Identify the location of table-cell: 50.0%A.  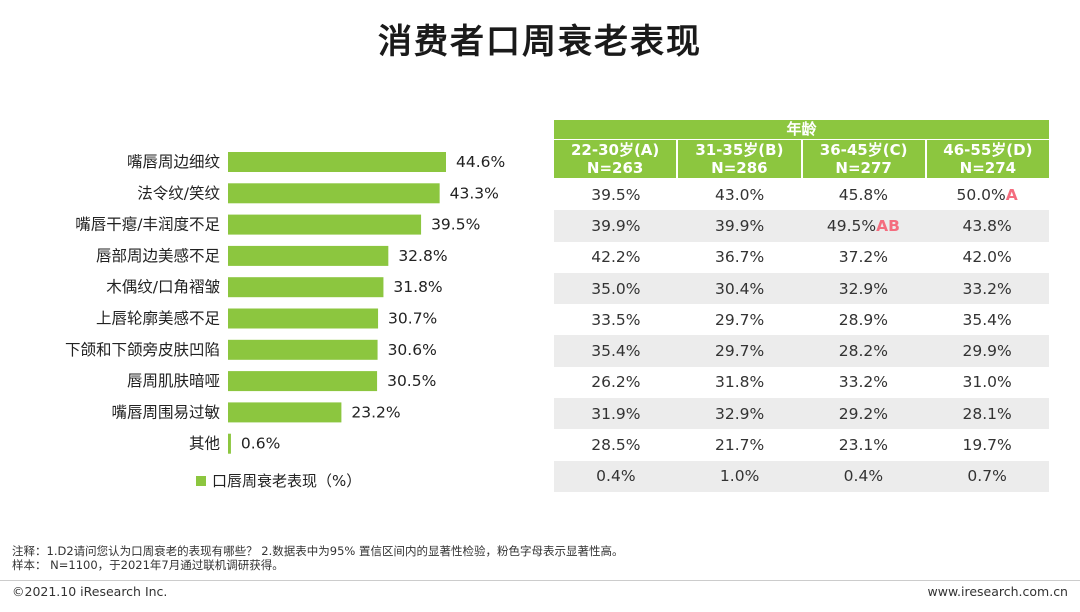
(987, 195).